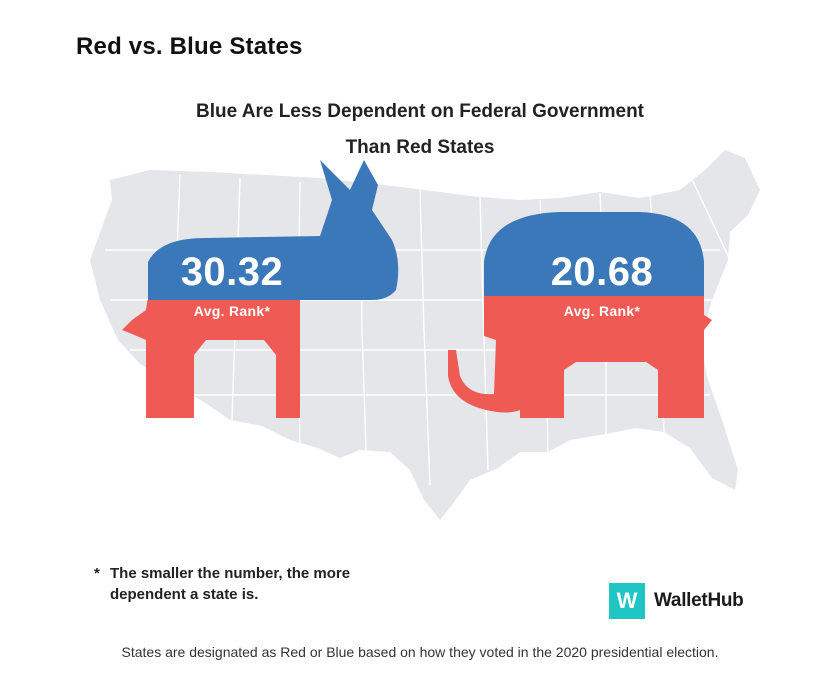 This screenshot has height=696, width=840. What do you see at coordinates (232, 272) in the screenshot?
I see `democrat-avg-rank-value: 30.32` at bounding box center [232, 272].